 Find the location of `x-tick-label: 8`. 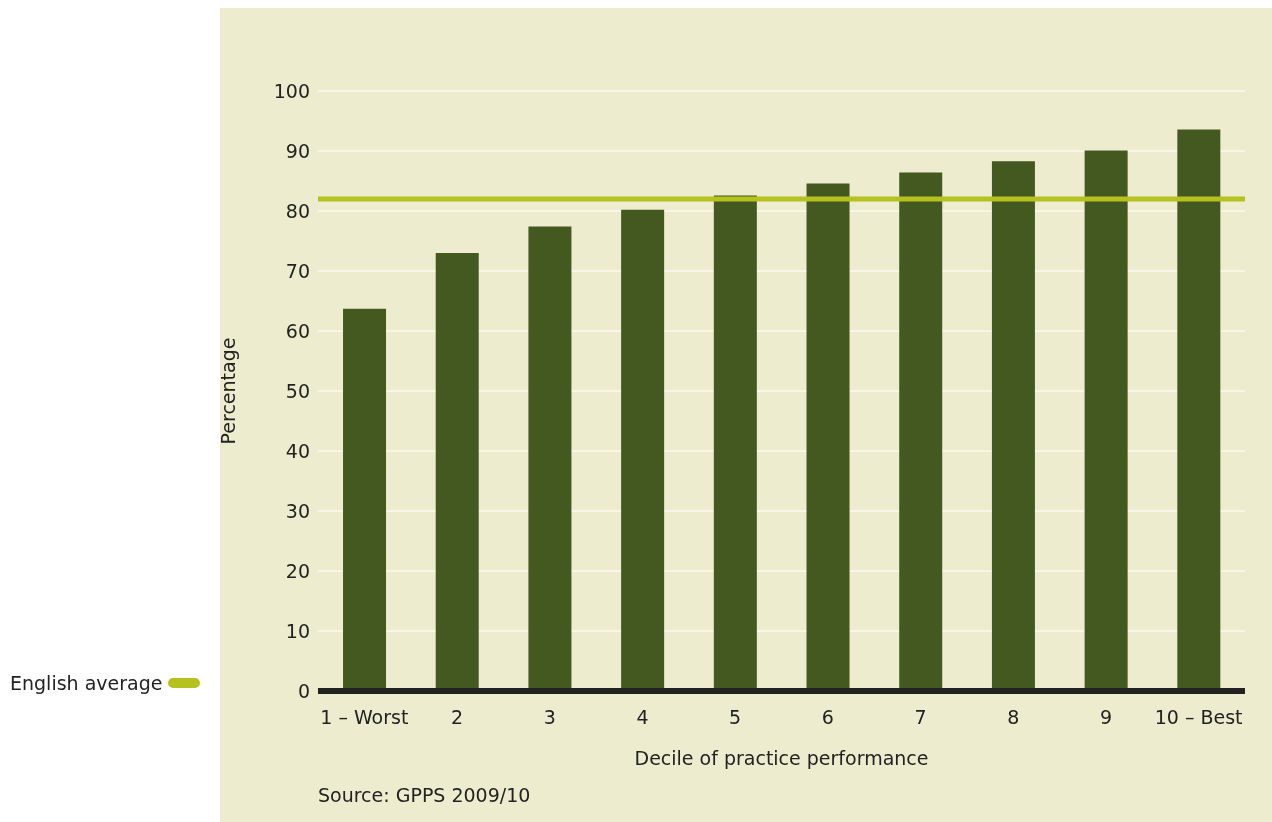

x-tick-label: 8 is located at coordinates (1013, 717).